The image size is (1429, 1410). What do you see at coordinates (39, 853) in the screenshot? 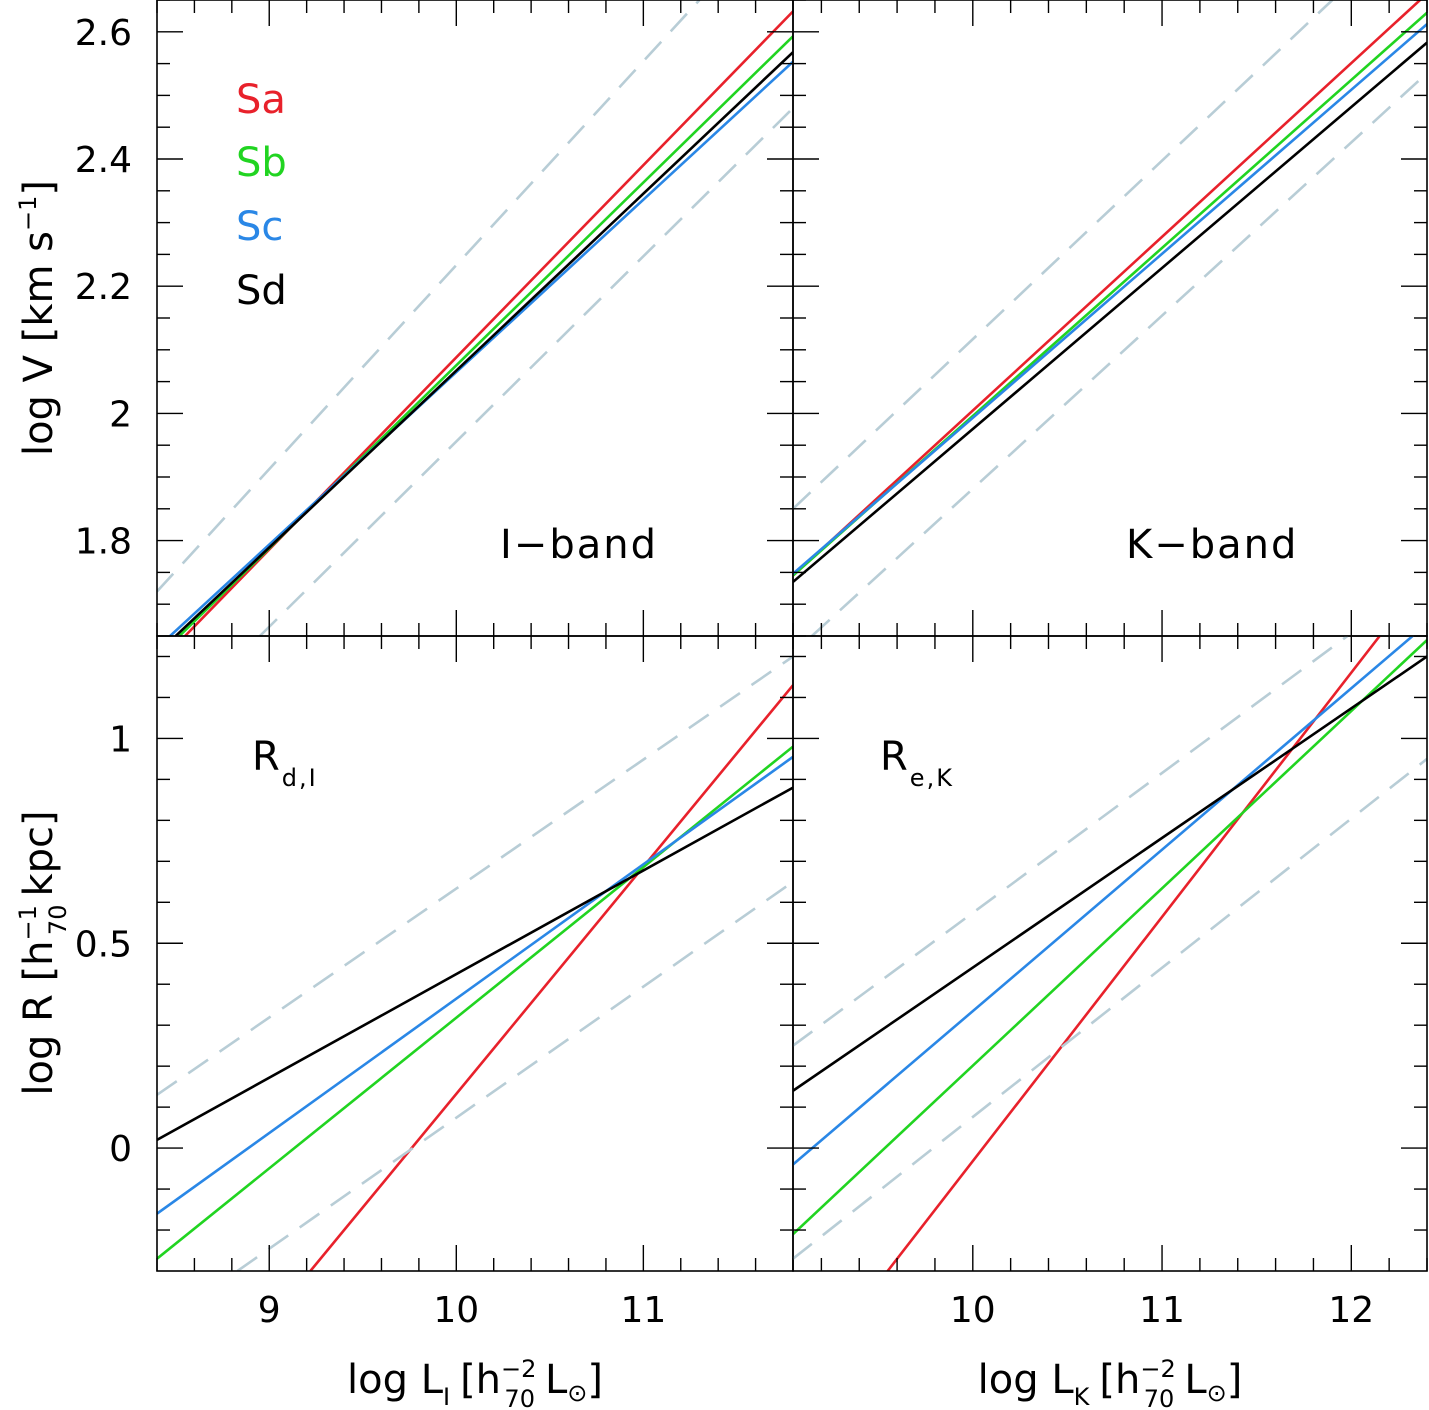
I see `bottom-y-axis-title-close: kpc]` at bounding box center [39, 853].